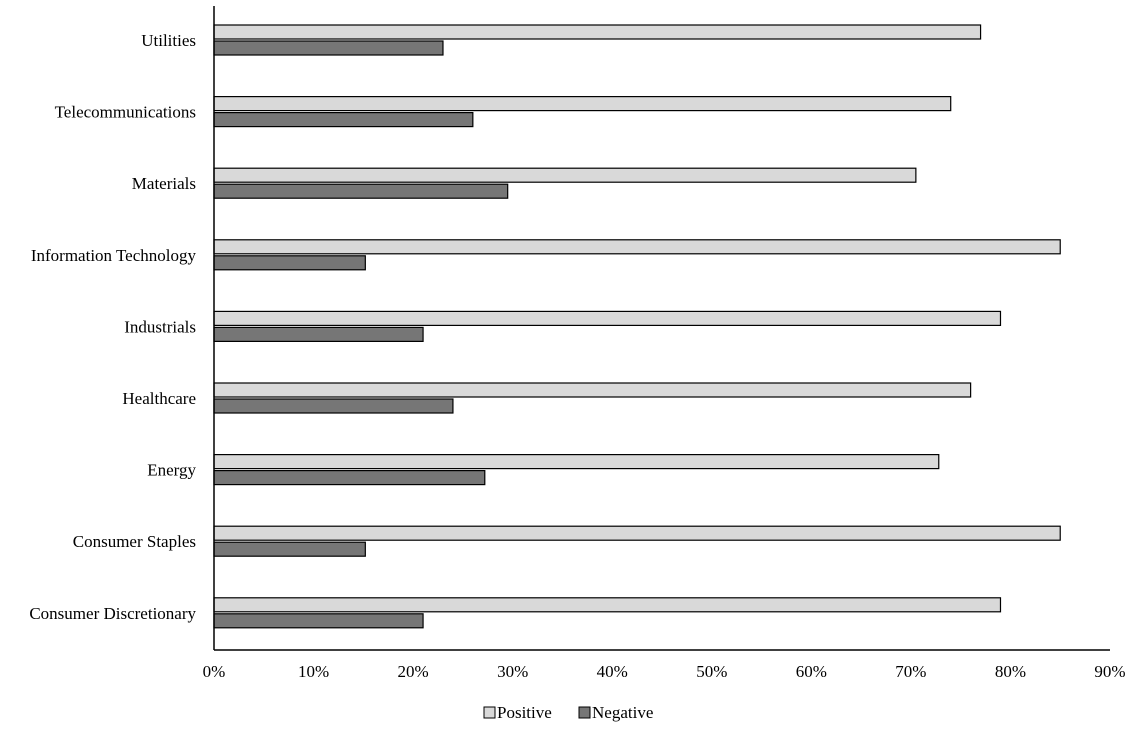 The image size is (1133, 729). Describe the element at coordinates (584, 712) in the screenshot. I see `legend-swatch-negative` at that location.